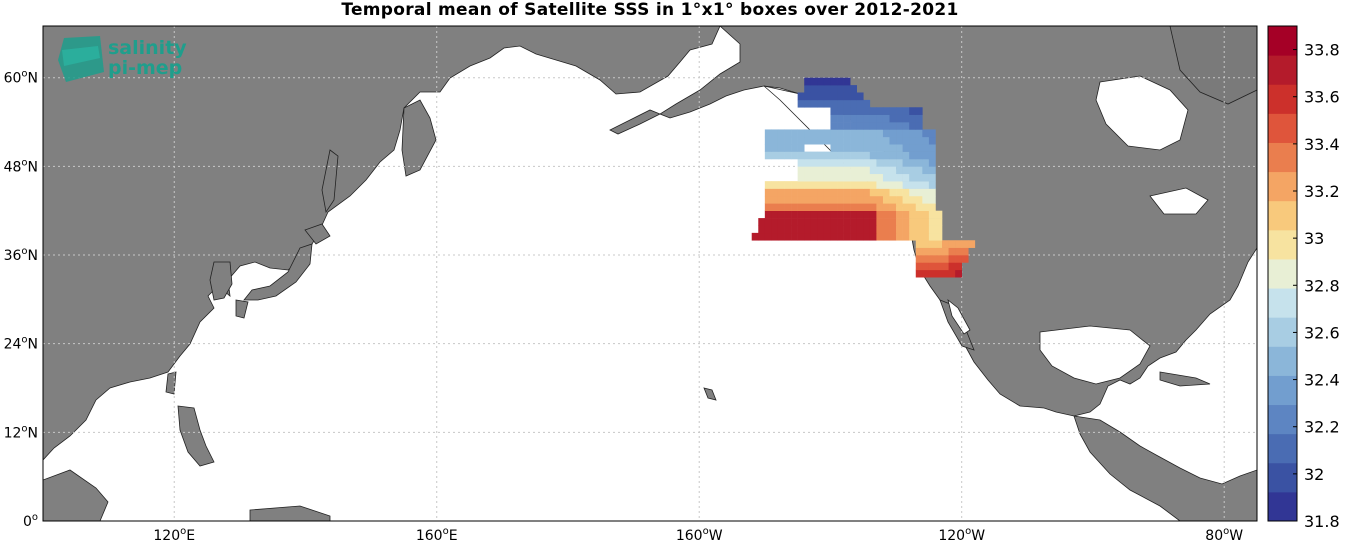  What do you see at coordinates (145, 68) in the screenshot?
I see `logo-line2: pi-mep` at bounding box center [145, 68].